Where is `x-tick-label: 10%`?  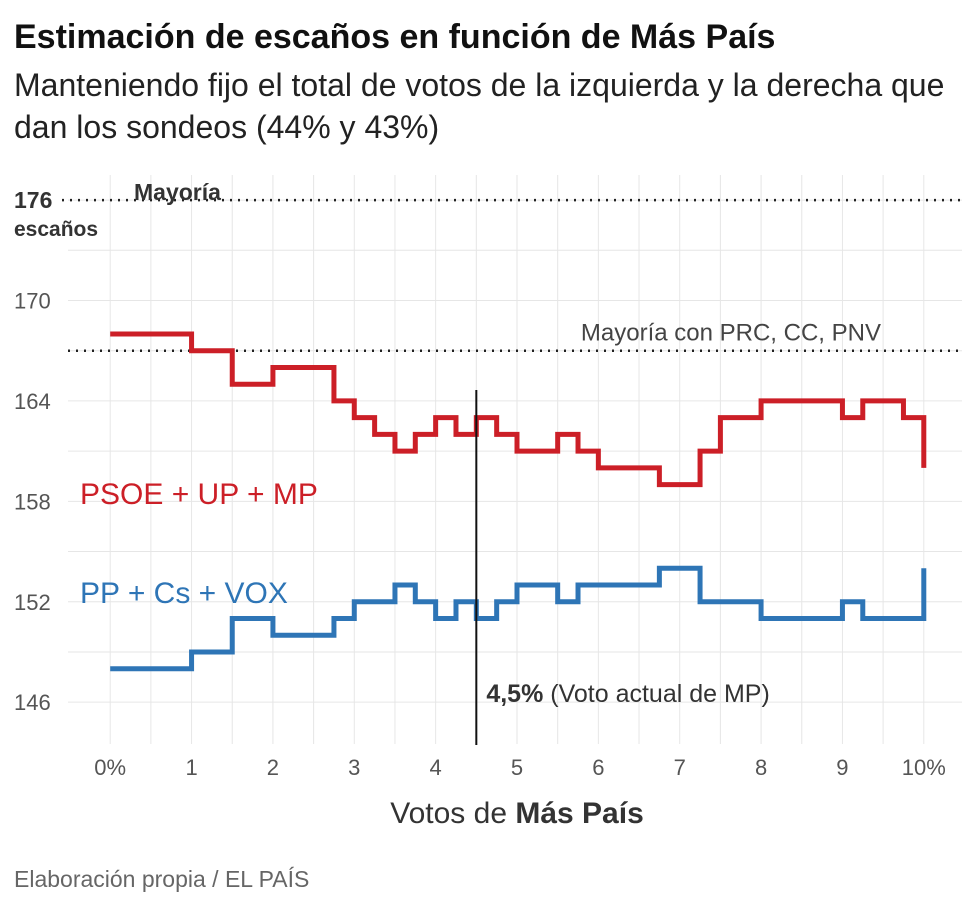 x-tick-label: 10% is located at coordinates (924, 767).